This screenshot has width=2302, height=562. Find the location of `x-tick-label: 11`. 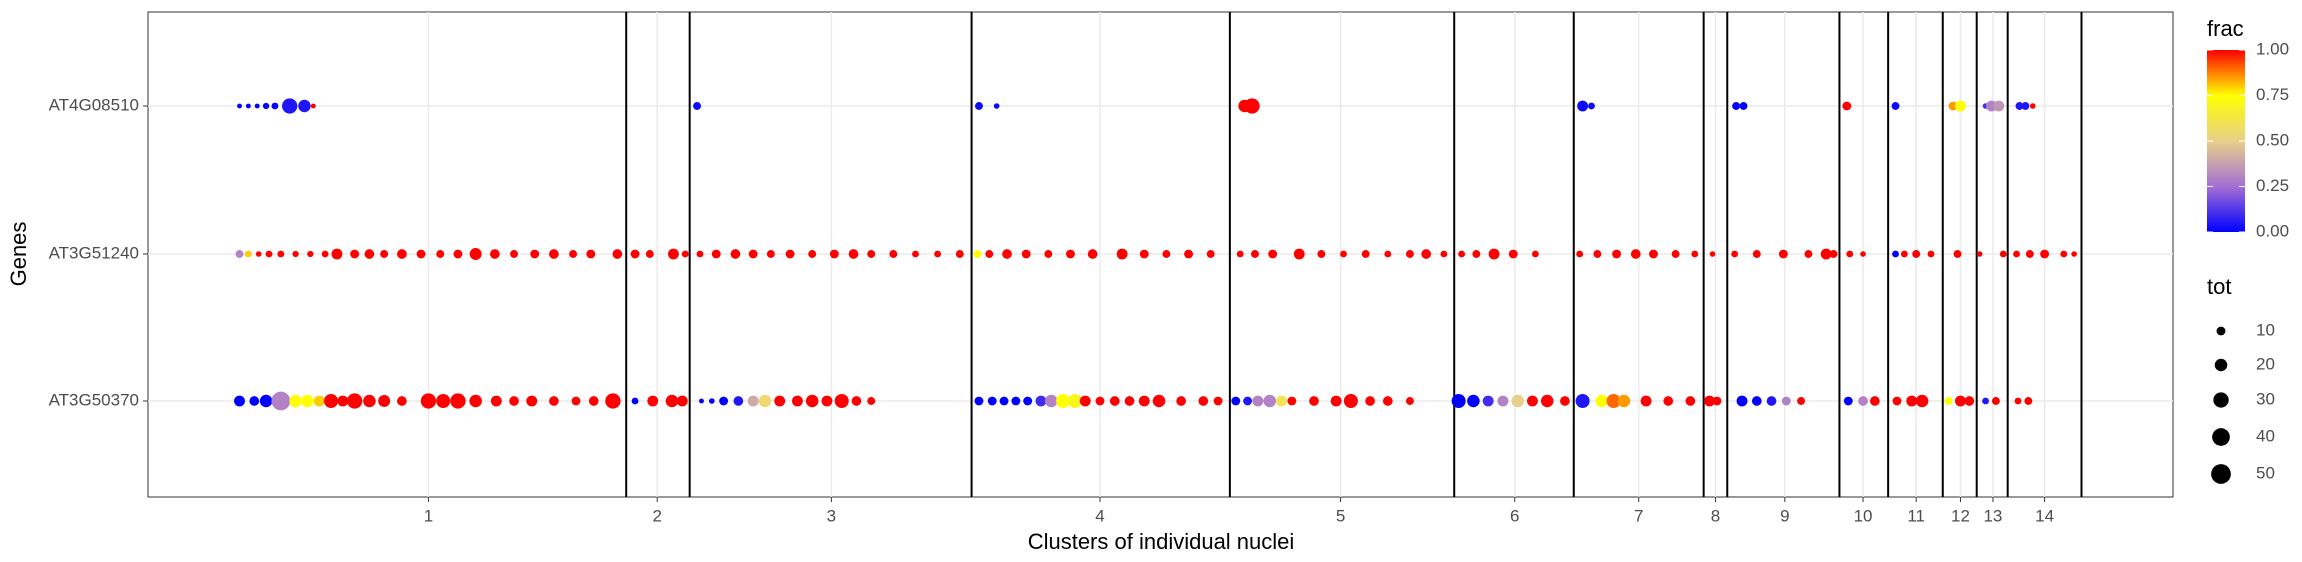

x-tick-label: 11 is located at coordinates (1916, 515).